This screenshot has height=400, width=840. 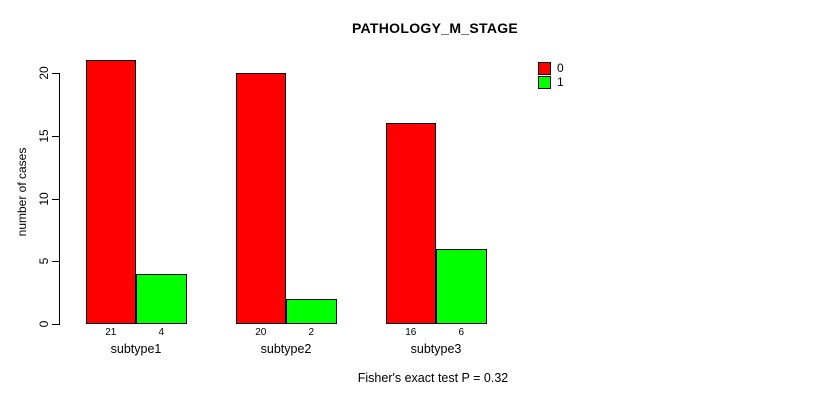 What do you see at coordinates (261, 332) in the screenshot?
I see `bar-value-label: 20` at bounding box center [261, 332].